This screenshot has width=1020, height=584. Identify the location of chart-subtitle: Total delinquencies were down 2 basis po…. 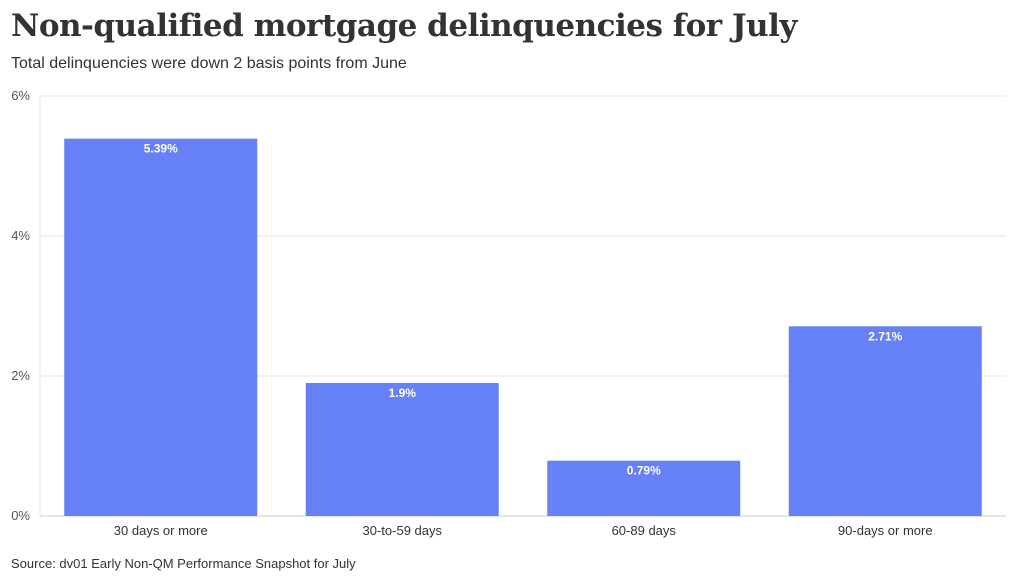
(209, 63).